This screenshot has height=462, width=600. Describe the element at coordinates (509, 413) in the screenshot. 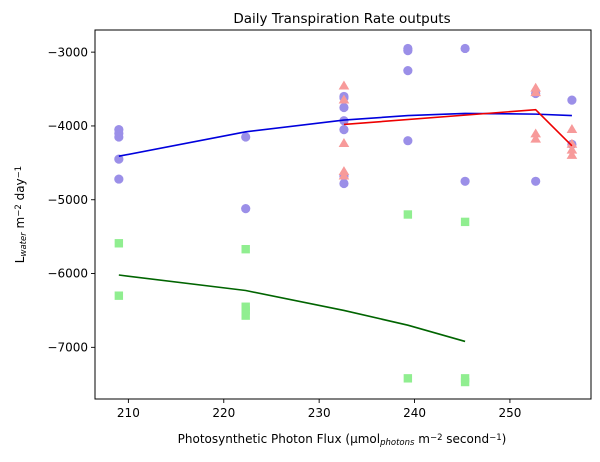

I see `x-tick-label: 250` at that location.